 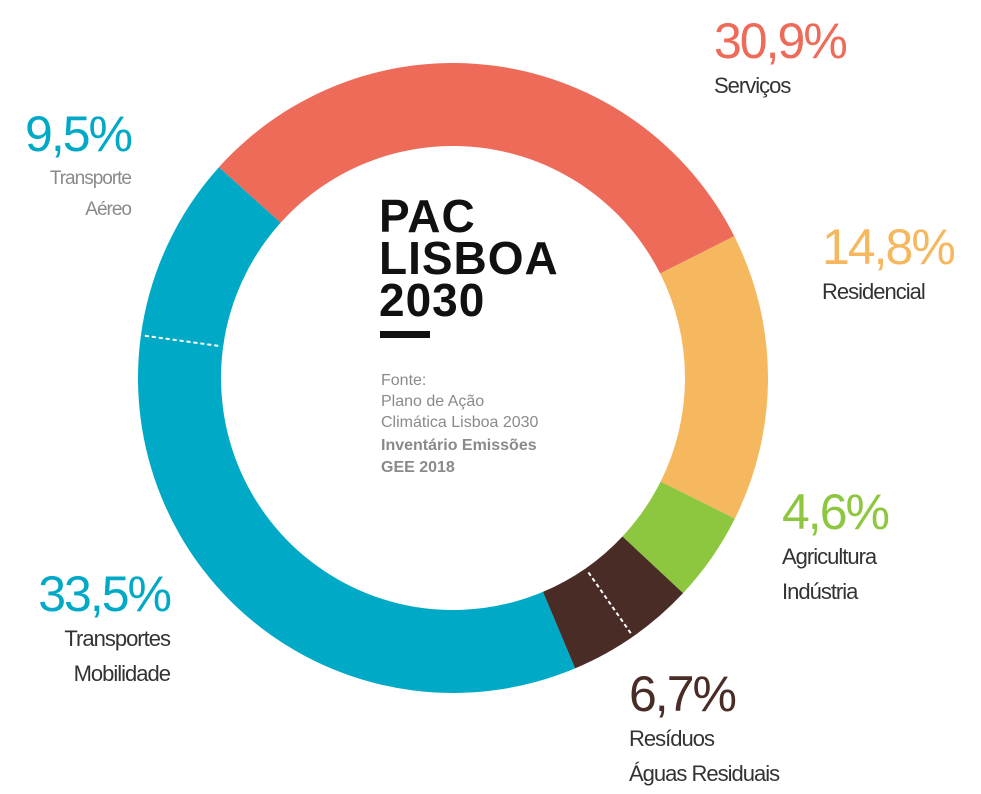 What do you see at coordinates (403, 380) in the screenshot?
I see `source: Fonte:` at bounding box center [403, 380].